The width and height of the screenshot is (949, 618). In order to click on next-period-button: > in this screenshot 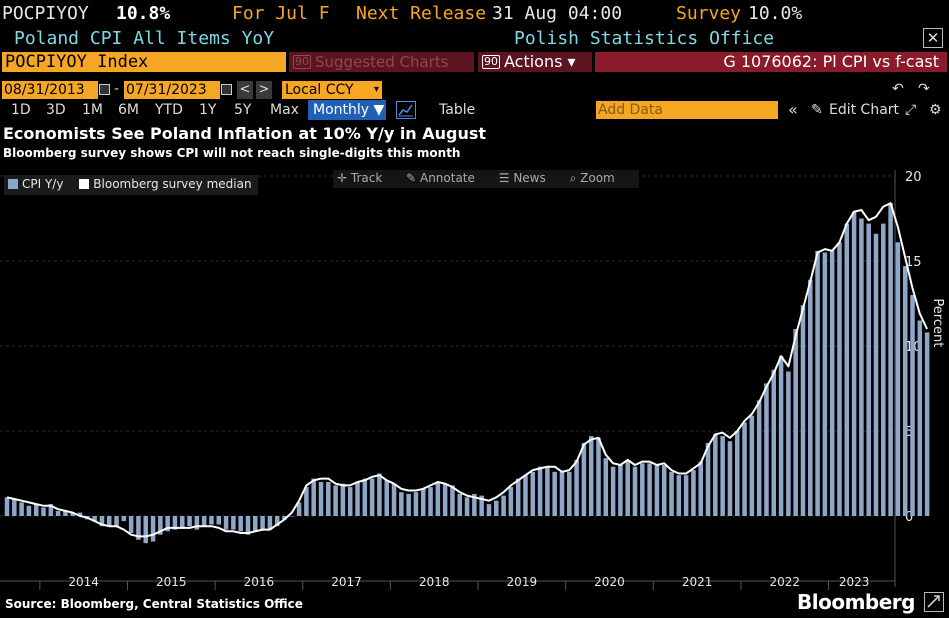, I will do `click(264, 90)`.